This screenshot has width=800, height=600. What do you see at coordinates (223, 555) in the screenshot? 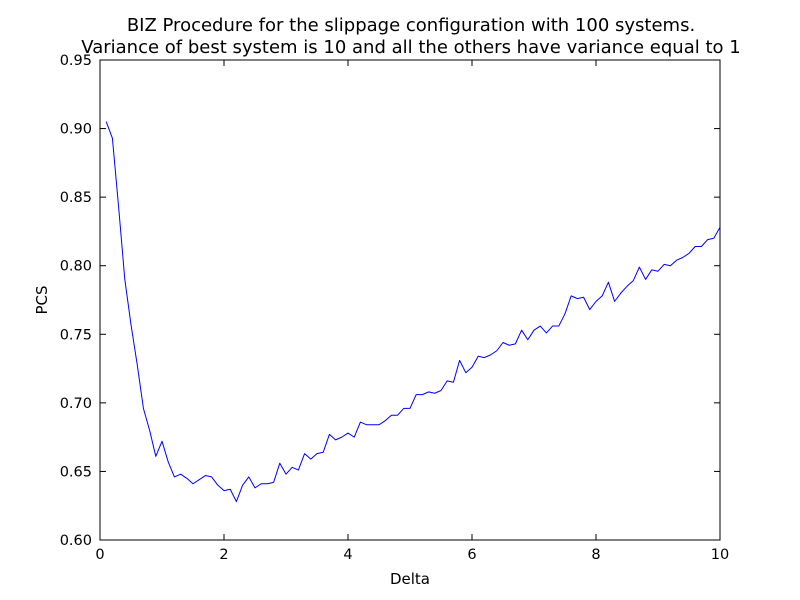
I see `x-tick-label: 2` at bounding box center [223, 555].